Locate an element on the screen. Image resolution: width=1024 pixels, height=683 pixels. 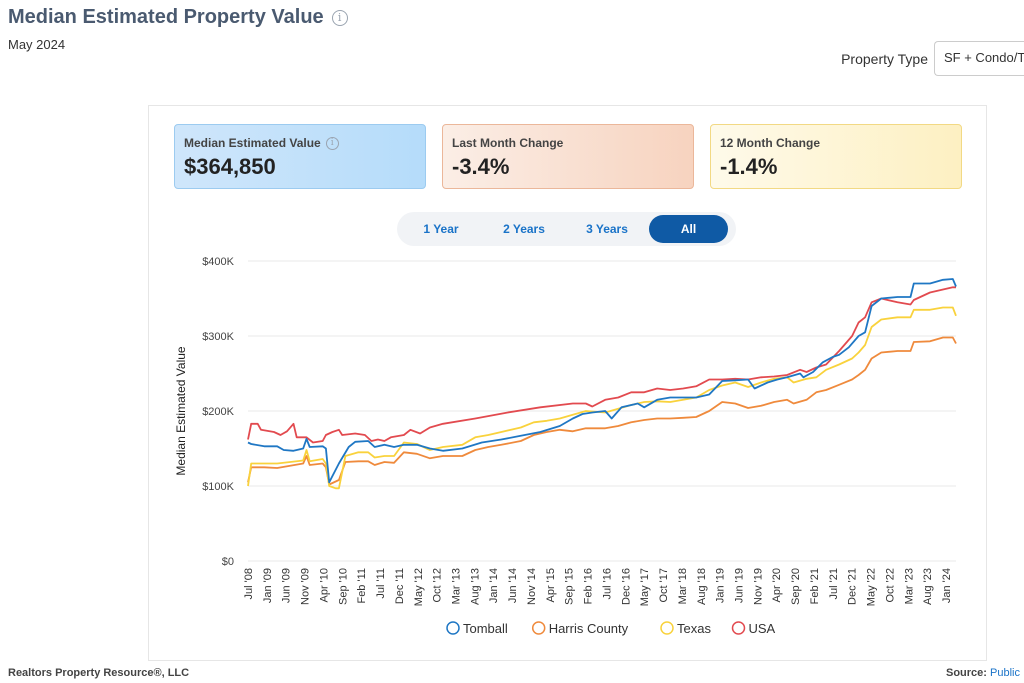
legend-label: USA is located at coordinates (762, 628).